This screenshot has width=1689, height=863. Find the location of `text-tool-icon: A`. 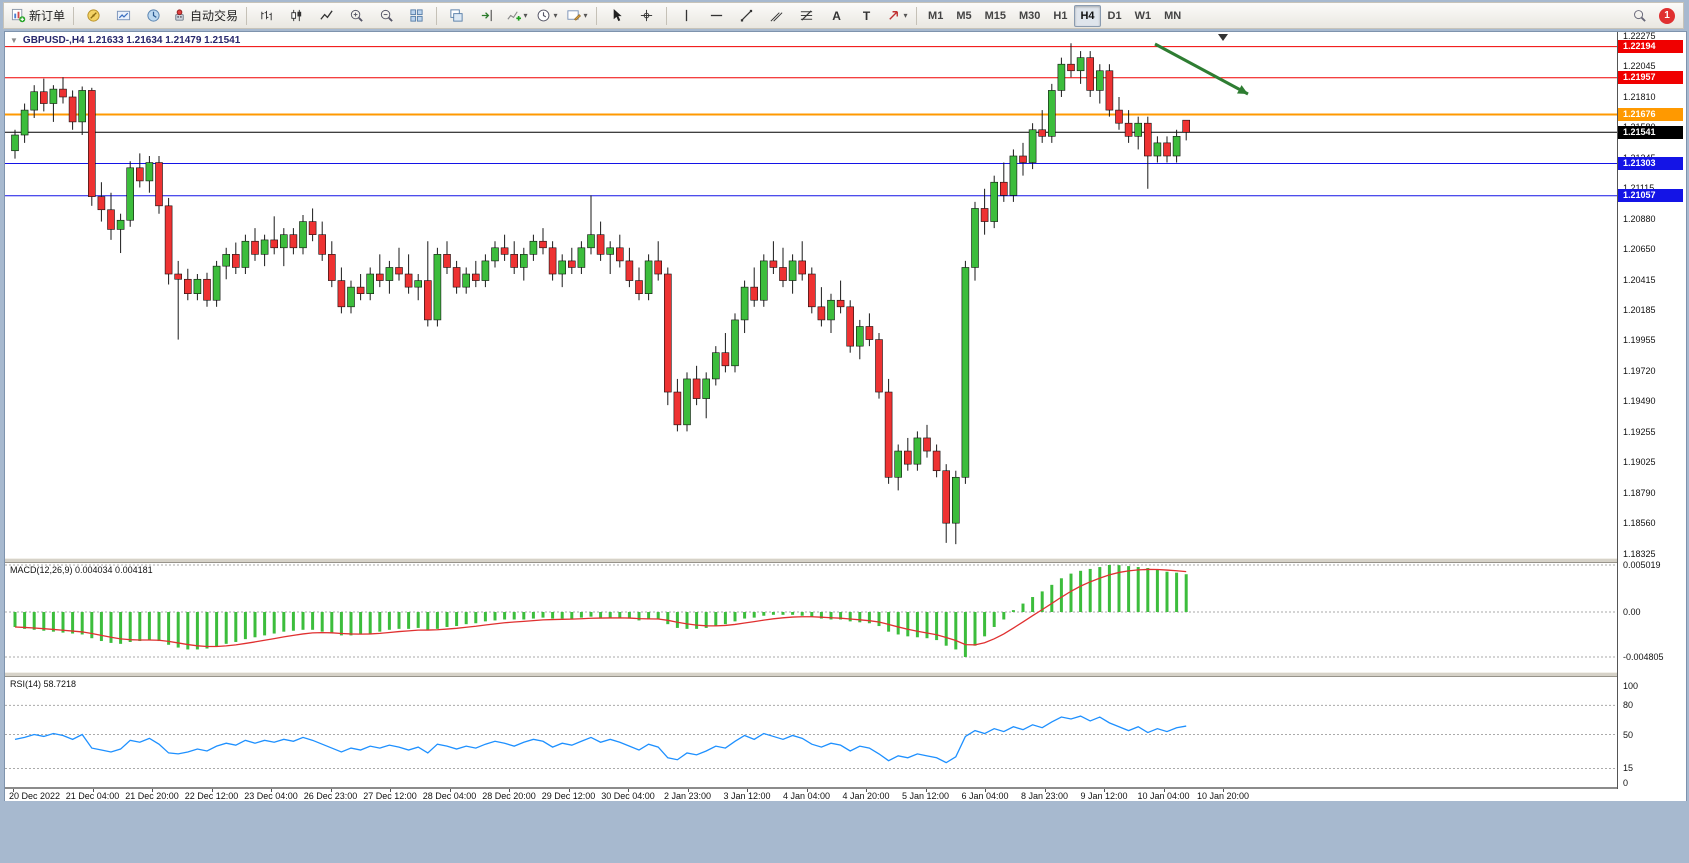

text-tool-icon: A is located at coordinates (836, 15).